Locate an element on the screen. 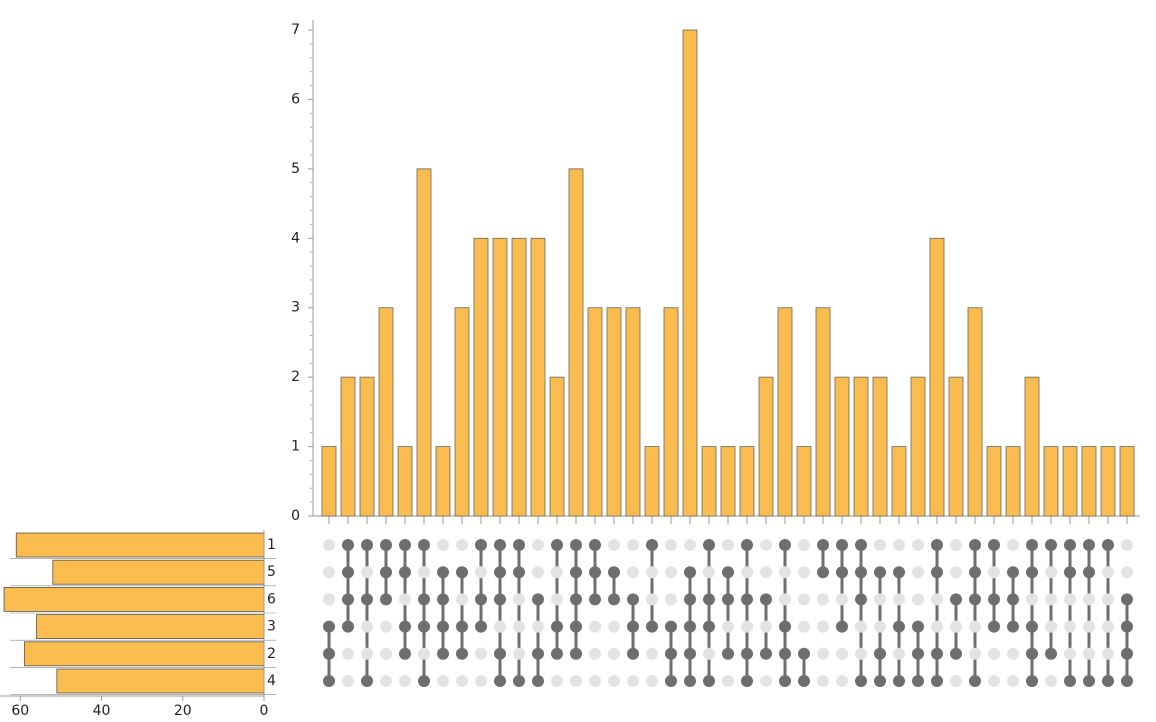 The image size is (1156, 722). y-tick-label: 5 is located at coordinates (295, 169).